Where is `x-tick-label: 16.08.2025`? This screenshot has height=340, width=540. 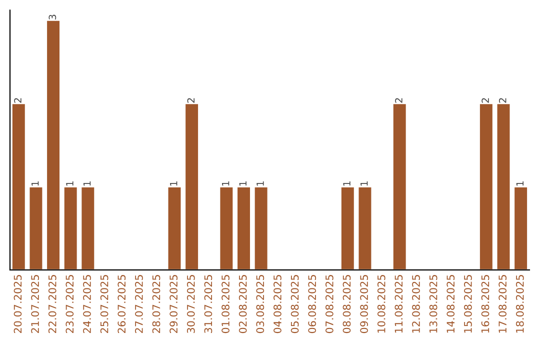 x-tick-label: 16.08.2025 is located at coordinates (485, 304).